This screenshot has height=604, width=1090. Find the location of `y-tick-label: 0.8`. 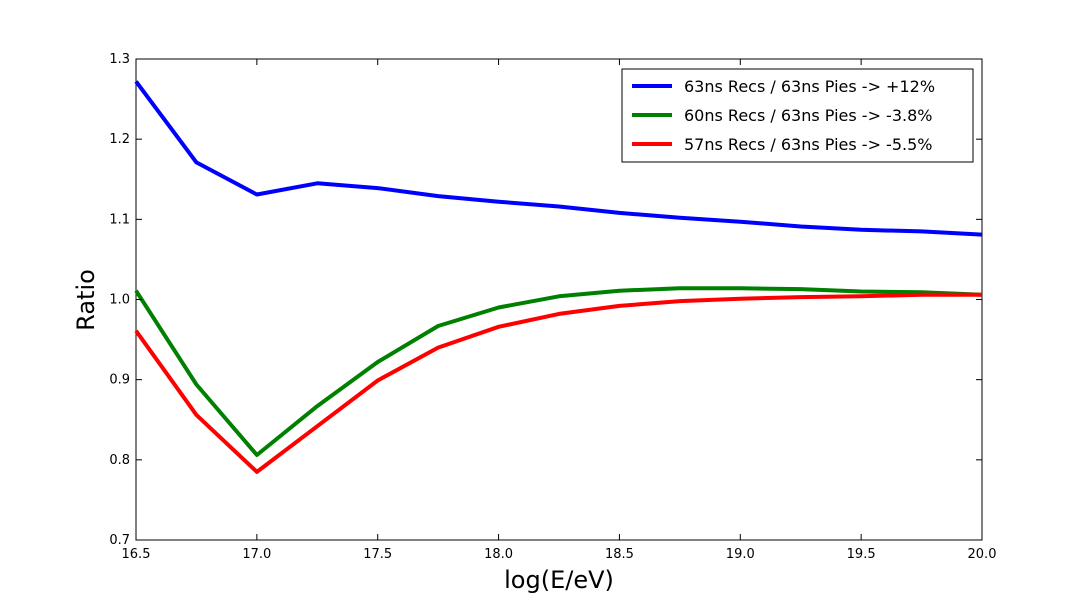

y-tick-label: 0.8 is located at coordinates (119, 460).